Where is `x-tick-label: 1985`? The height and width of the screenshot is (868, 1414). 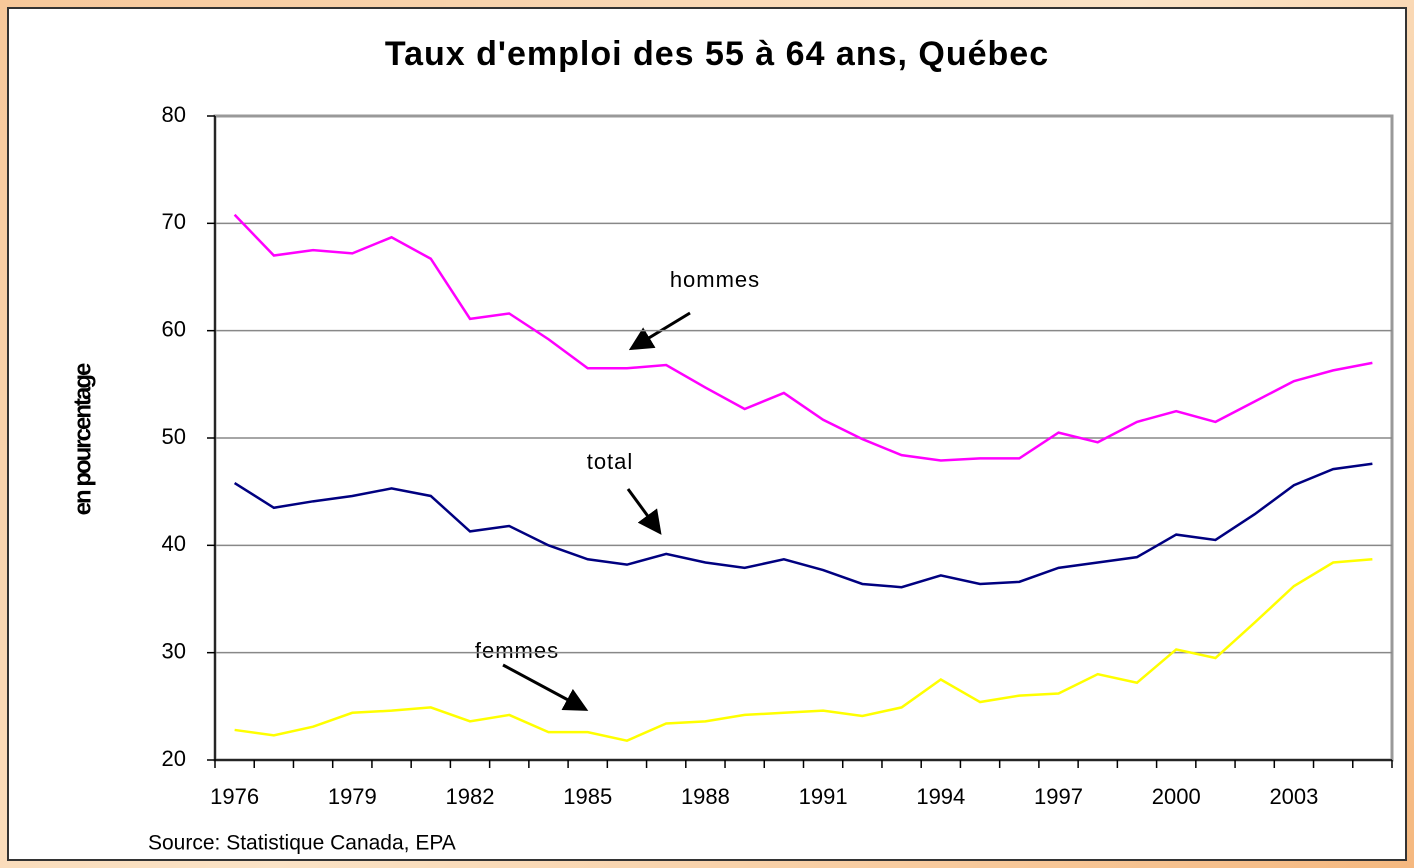
x-tick-label: 1985 is located at coordinates (587, 796).